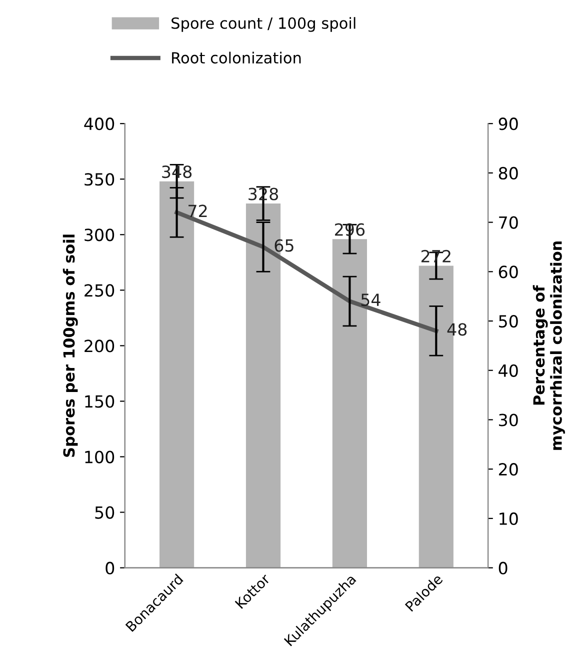  What do you see at coordinates (503, 568) in the screenshot?
I see `y2-tick-label: 0` at bounding box center [503, 568].